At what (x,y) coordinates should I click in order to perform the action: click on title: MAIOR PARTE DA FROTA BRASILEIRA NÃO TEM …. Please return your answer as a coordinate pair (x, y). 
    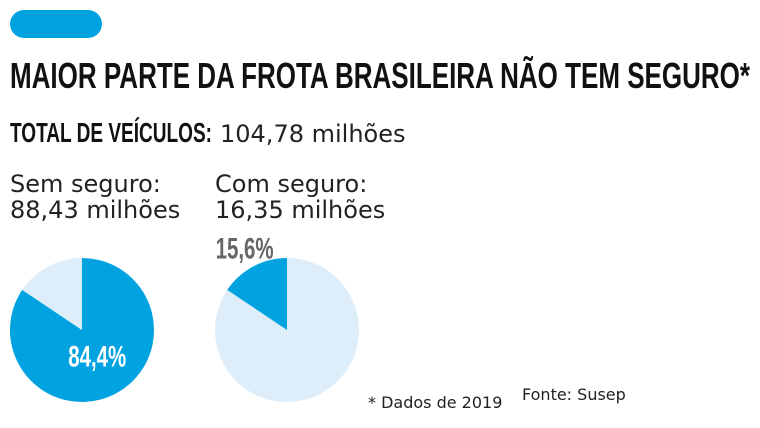
    Looking at the image, I should click on (380, 75).